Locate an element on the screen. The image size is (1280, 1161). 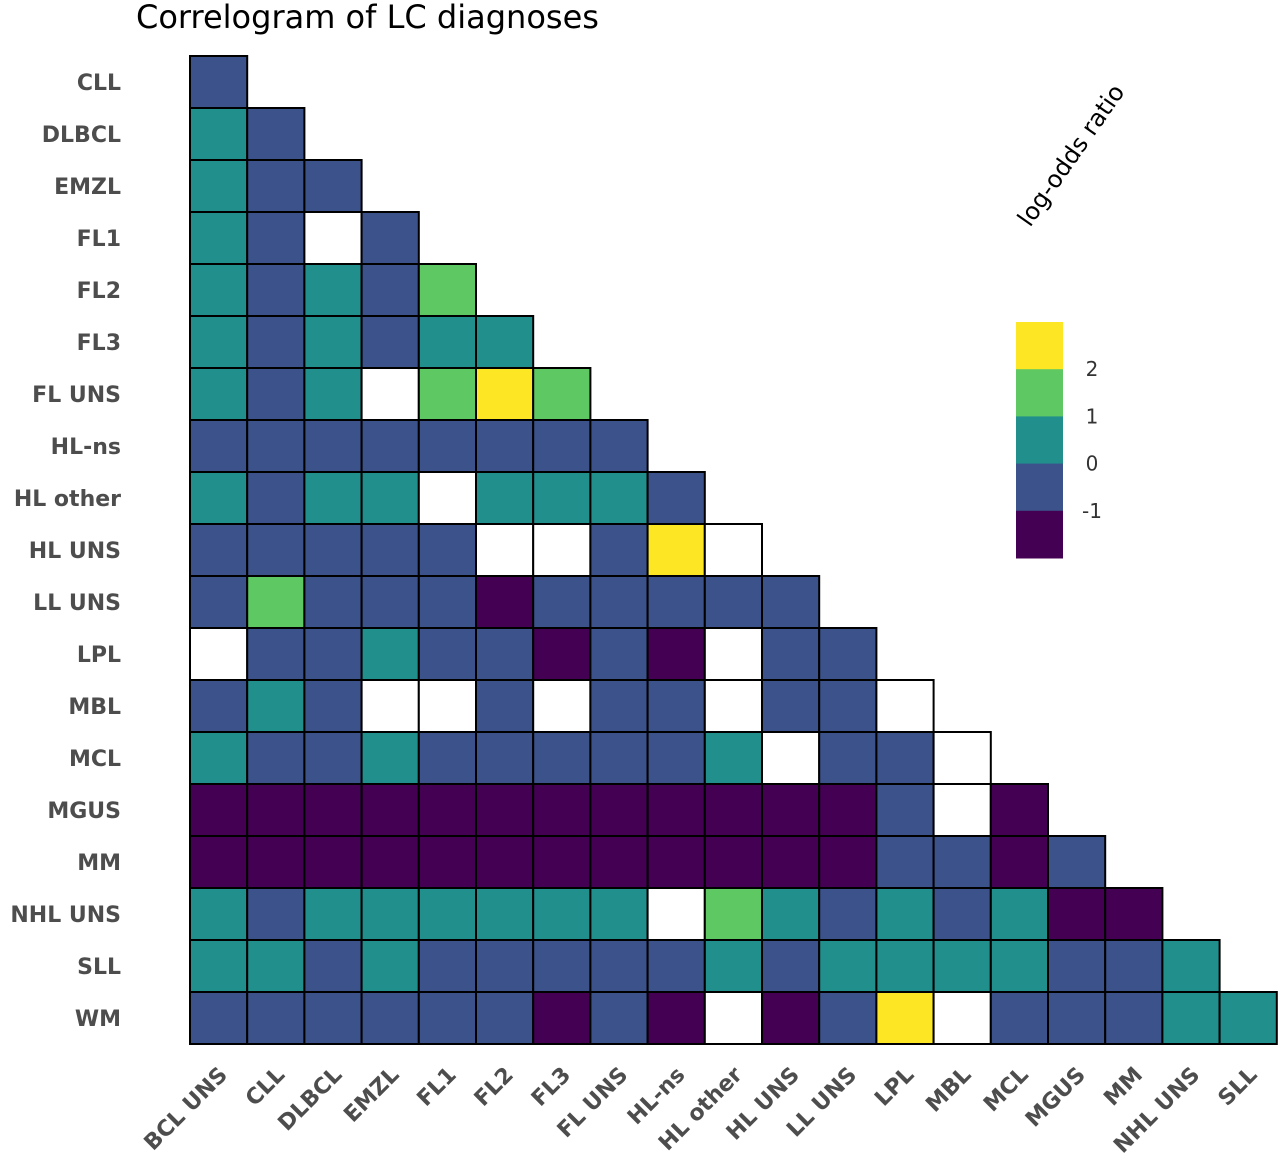
cell-WM-MBL is located at coordinates (962, 1018).